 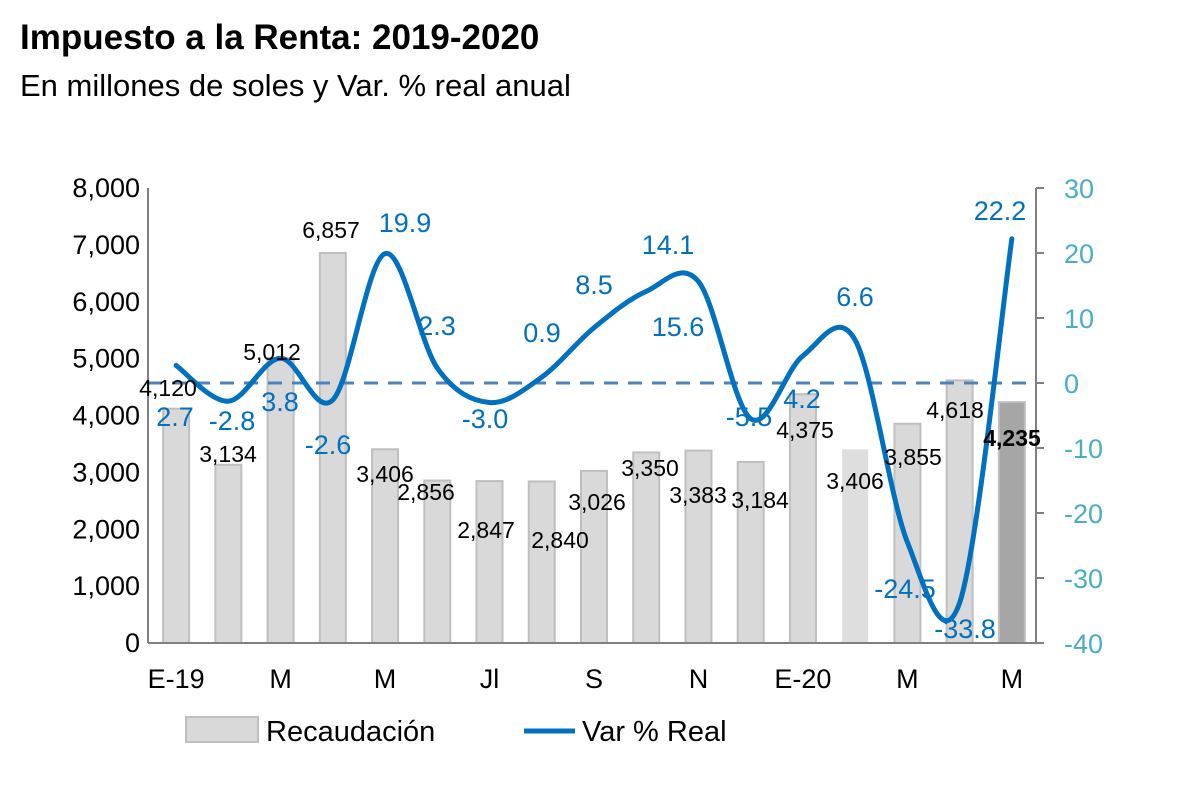 I want to click on line-data-label: -2.8, so click(x=232, y=421).